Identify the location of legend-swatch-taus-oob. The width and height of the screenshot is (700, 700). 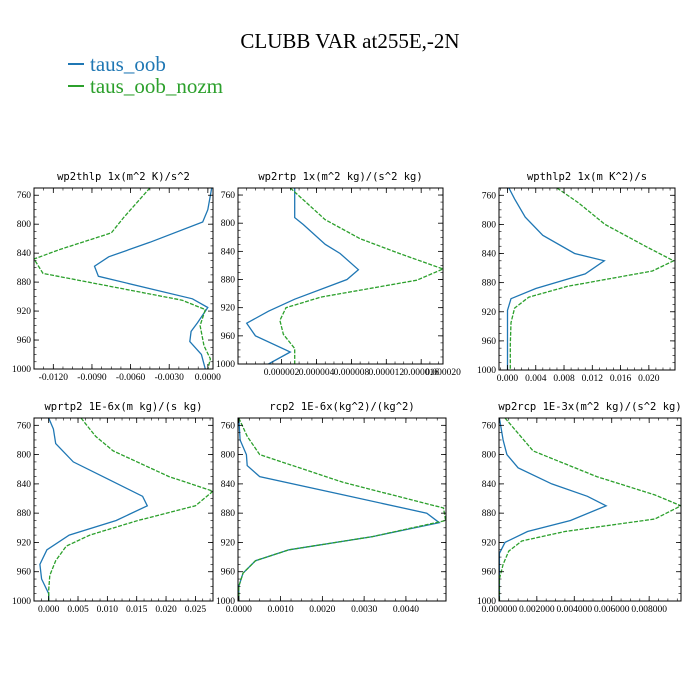
(76, 64).